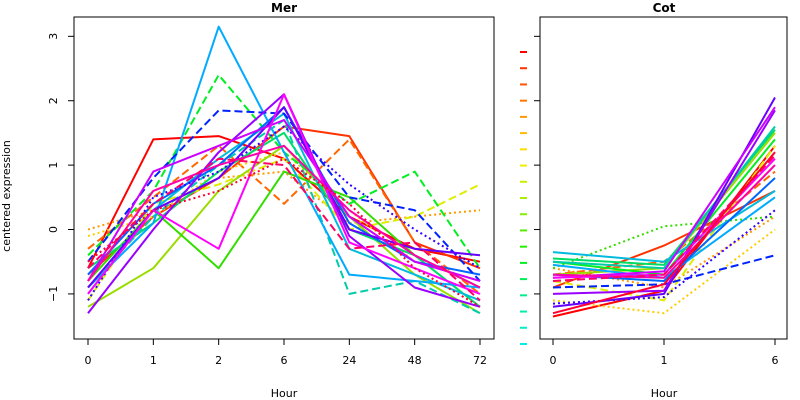 Image resolution: width=800 pixels, height=400 pixels. I want to click on cot-title: Cot, so click(664, 8).